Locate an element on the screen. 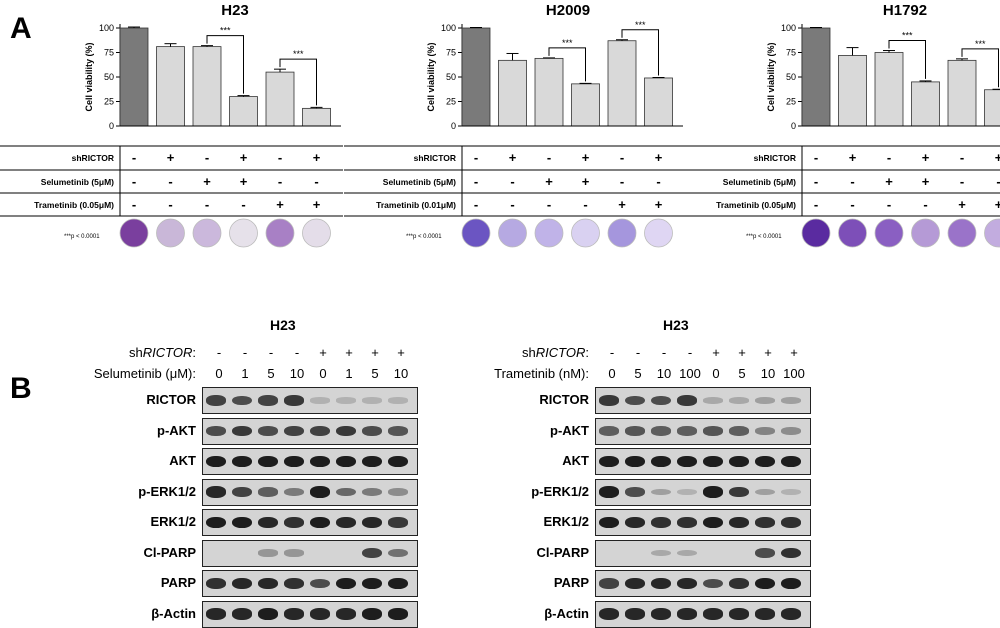  y-tick-label: 0 is located at coordinates (111, 126).